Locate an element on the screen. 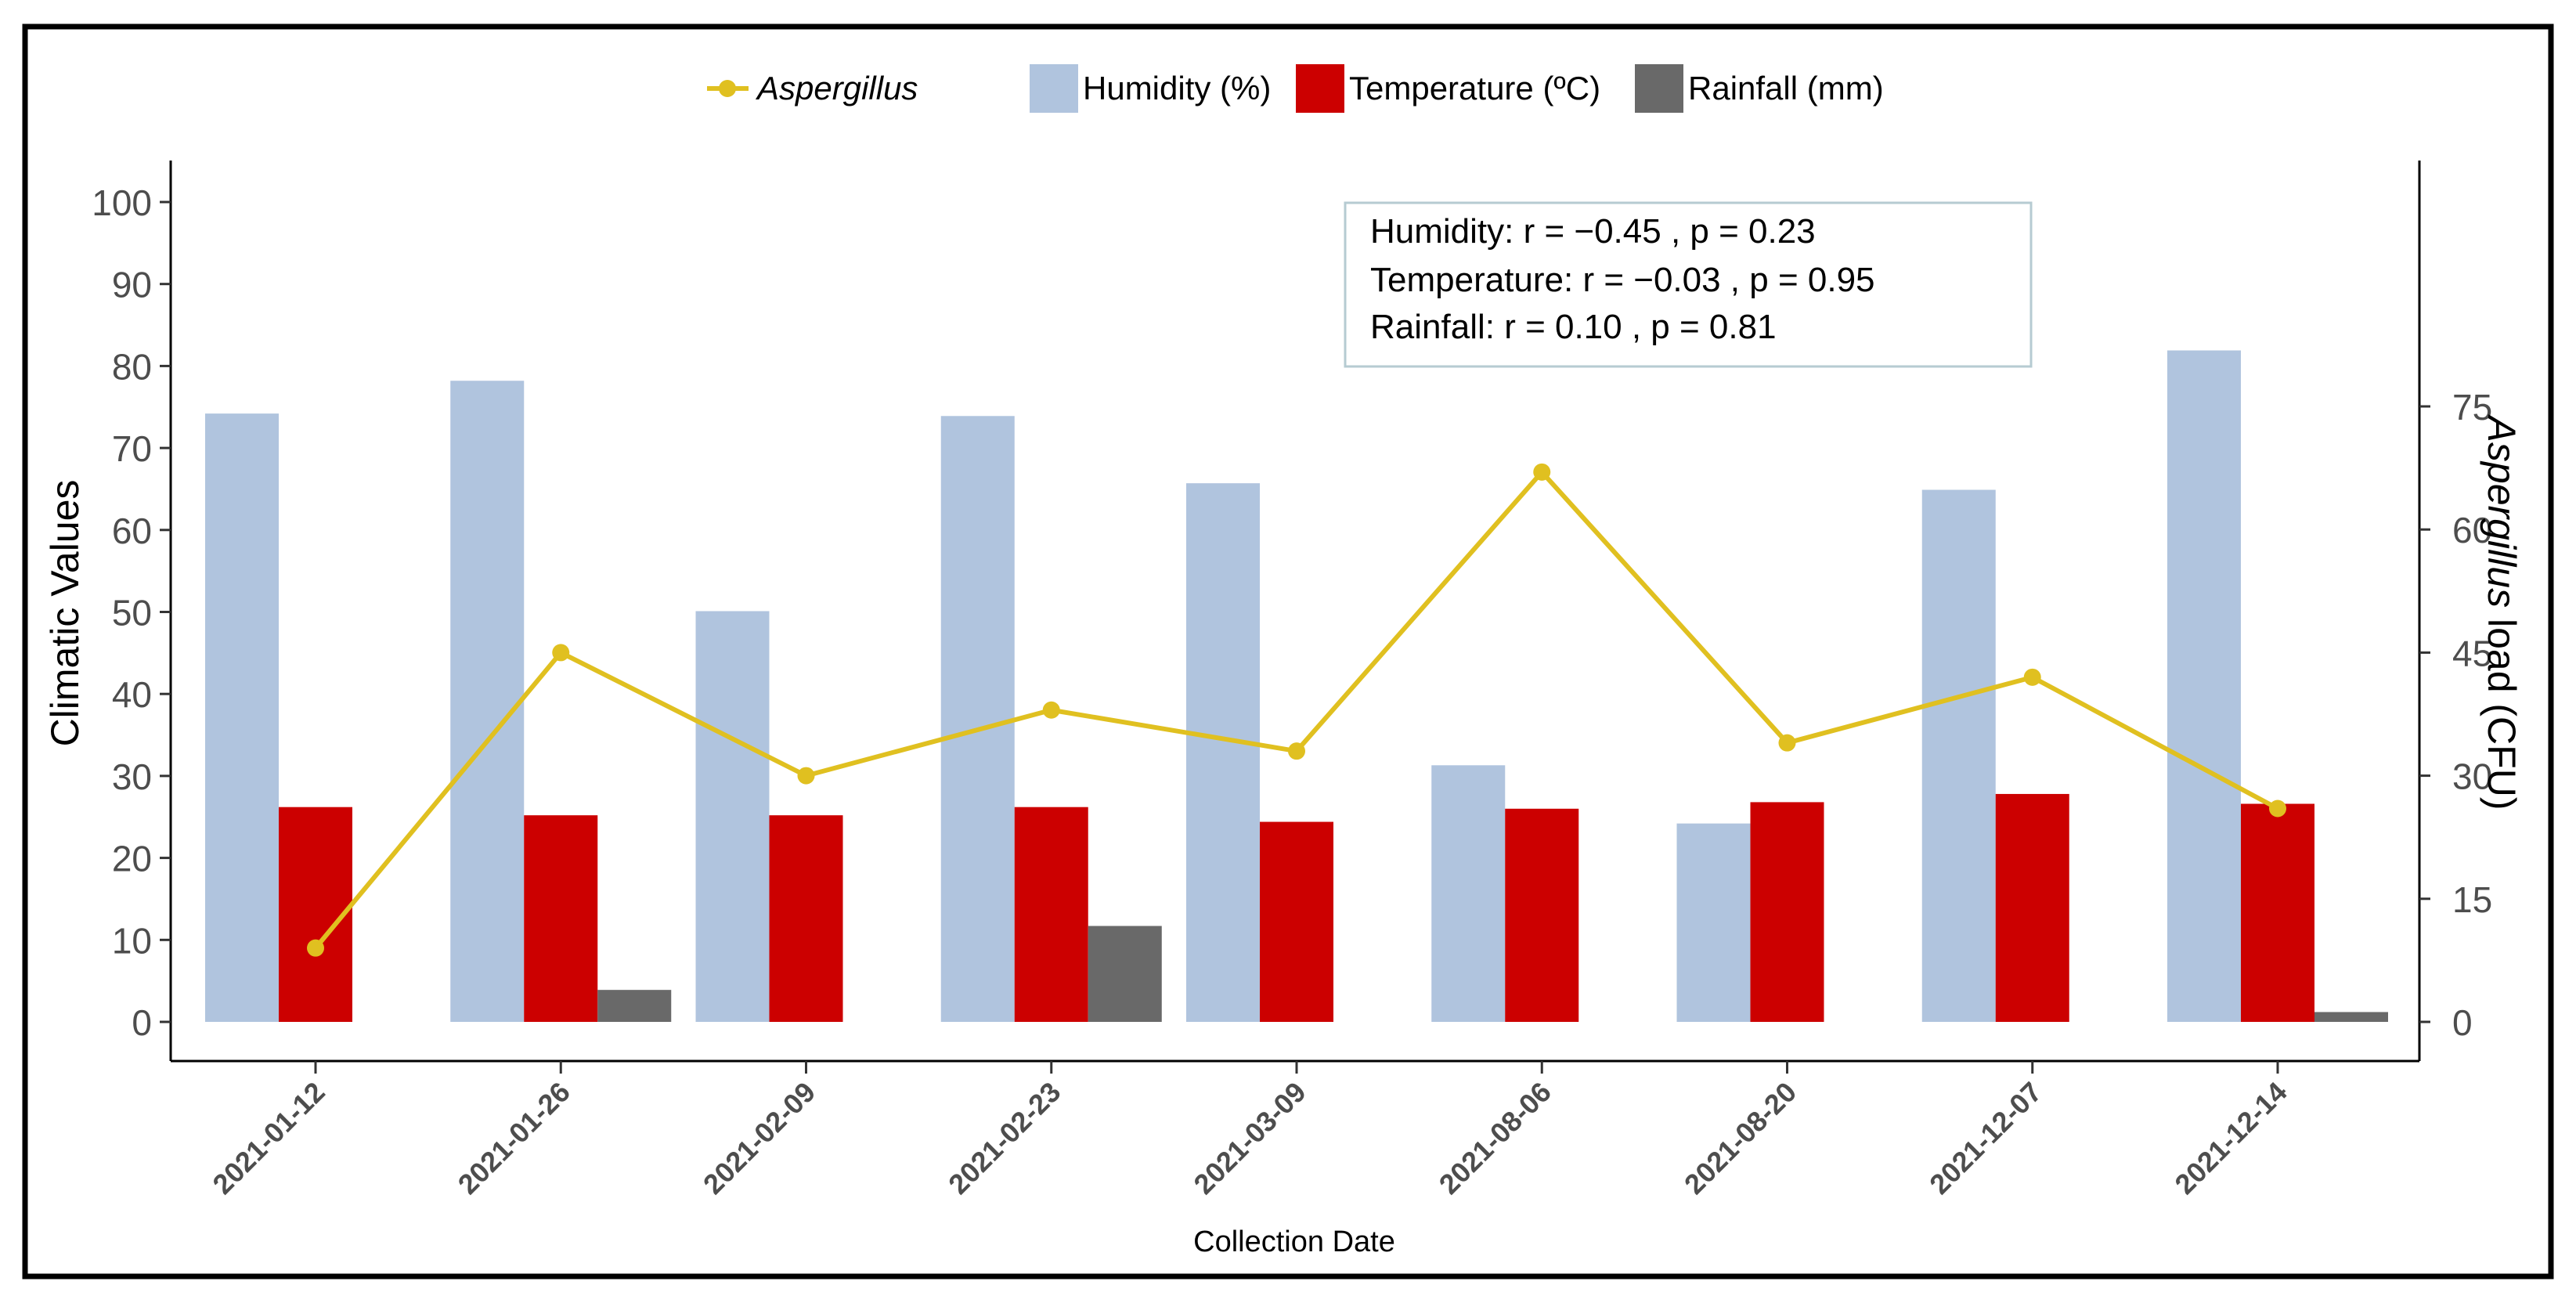 The image size is (2576, 1303). annotation-line-temperature: Temperature: r = −0.03 , p = 0.95 is located at coordinates (1622, 280).